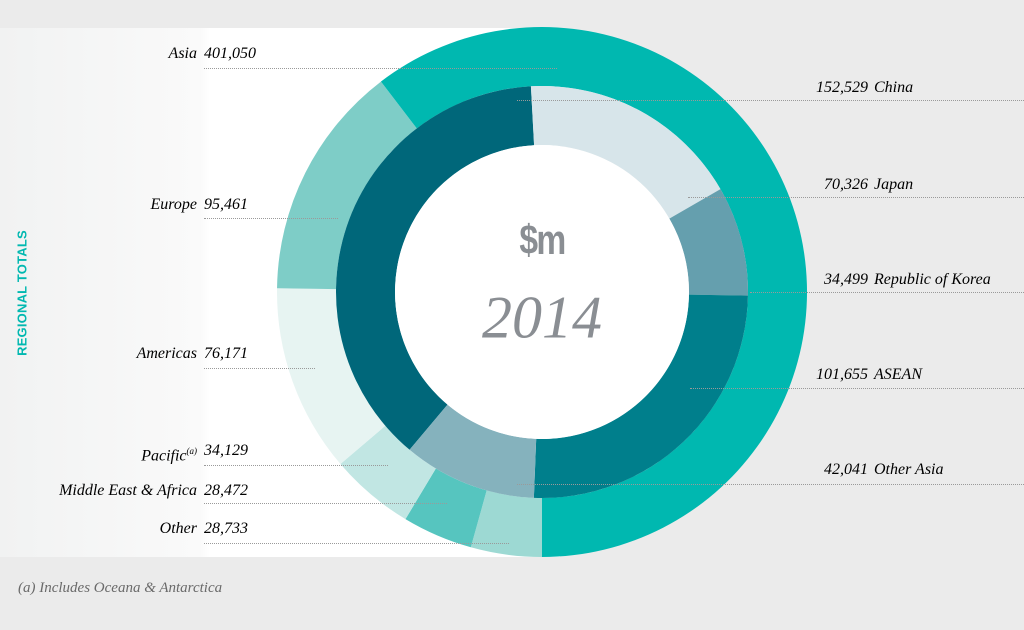 The height and width of the screenshot is (630, 1024). Describe the element at coordinates (182, 53) in the screenshot. I see `outer-label-name: Asia` at that location.